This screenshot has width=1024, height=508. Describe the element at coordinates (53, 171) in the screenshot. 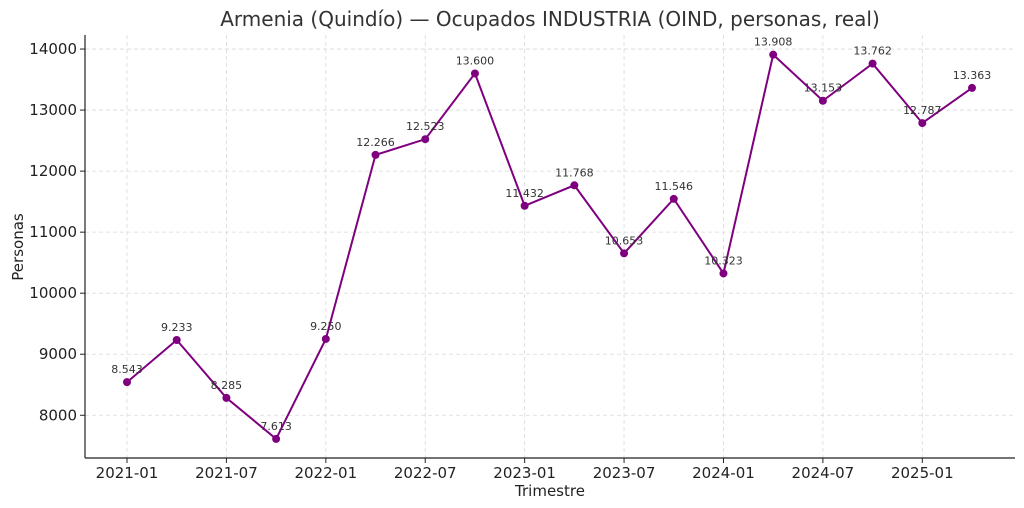

I see `y-tick-label: 12000` at that location.